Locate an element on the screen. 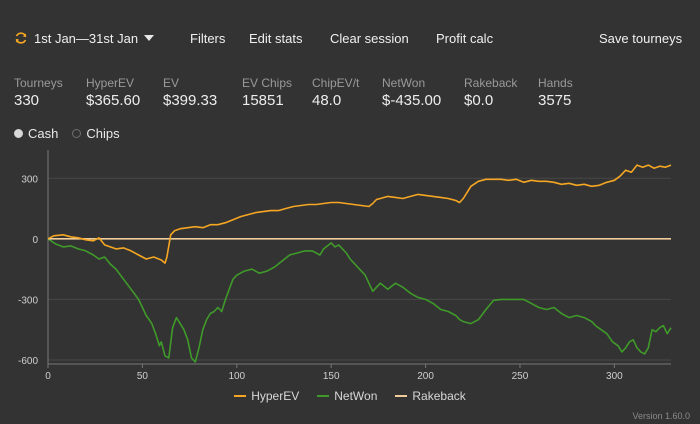 This screenshot has width=700, height=424. x-tick-label: 100 is located at coordinates (236, 376).